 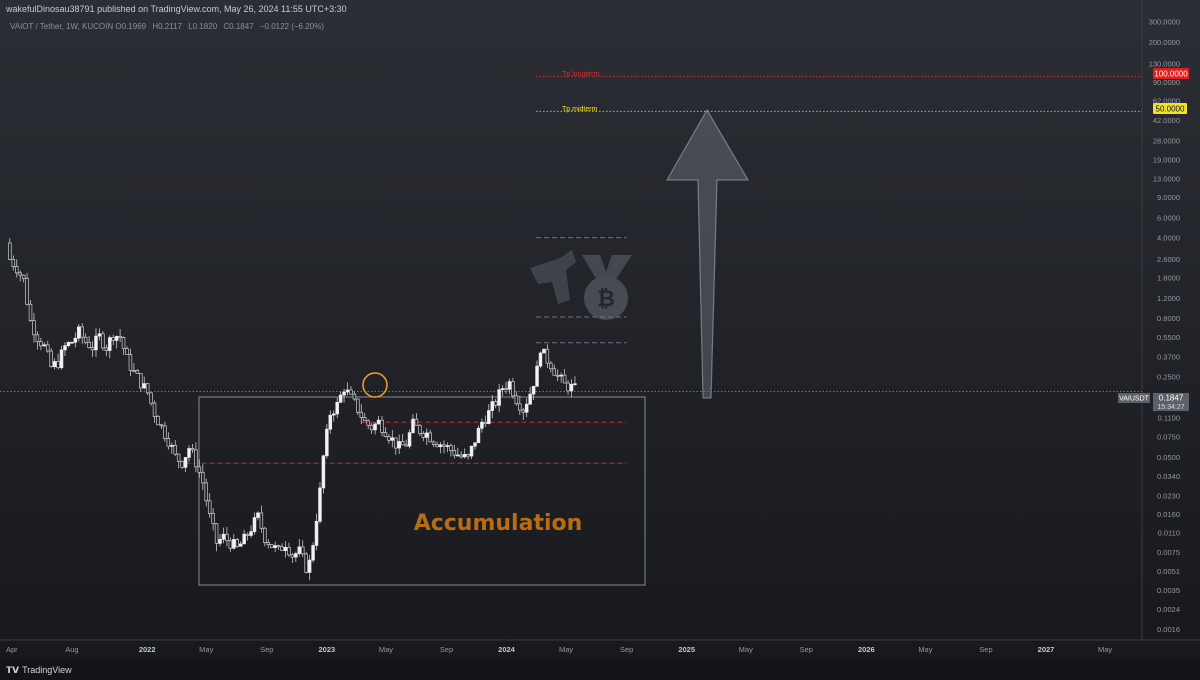 I want to click on tp-longterm-tag: 100.0000, so click(x=1171, y=73).